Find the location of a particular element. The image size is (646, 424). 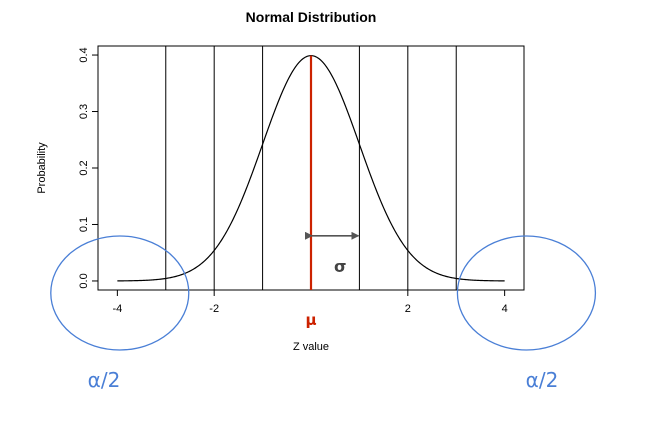

y-axis-label: Probability is located at coordinates (42, 168).